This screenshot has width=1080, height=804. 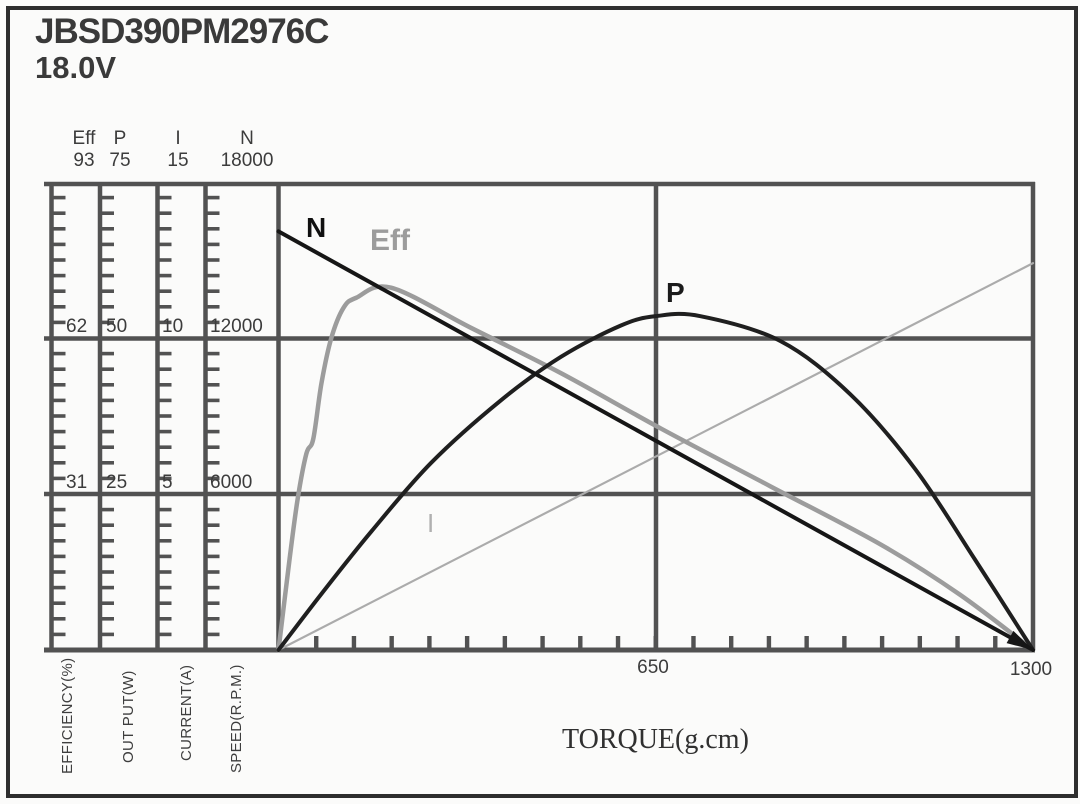 What do you see at coordinates (167, 482) in the screenshot?
I see `tick-current-low: 5` at bounding box center [167, 482].